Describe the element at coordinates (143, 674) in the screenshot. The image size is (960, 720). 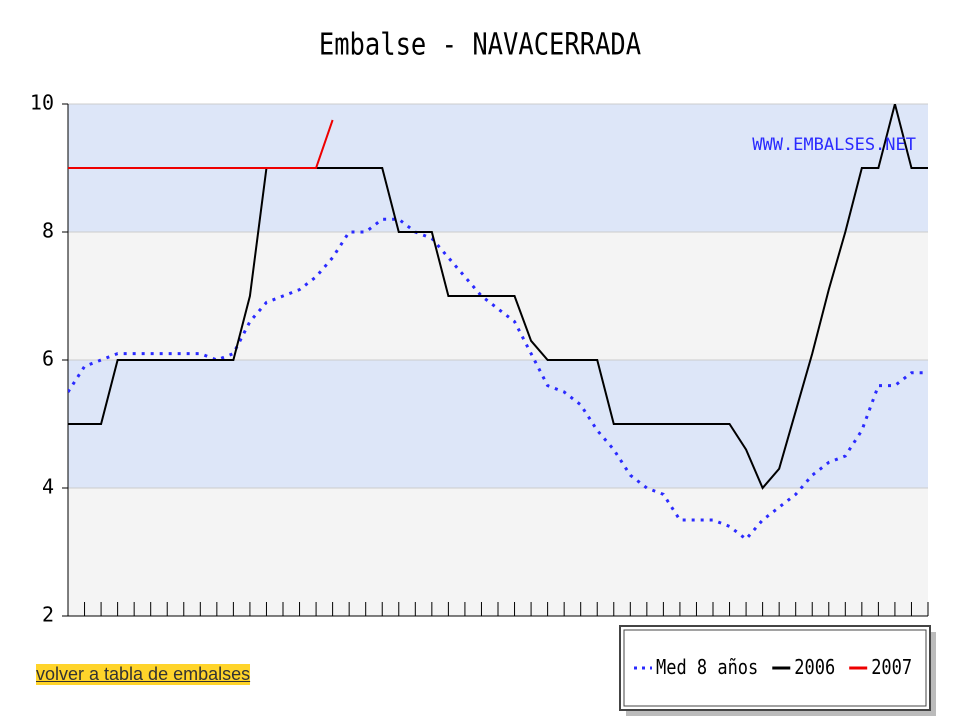
I see `back-link: volver a tabla de embalses` at that location.